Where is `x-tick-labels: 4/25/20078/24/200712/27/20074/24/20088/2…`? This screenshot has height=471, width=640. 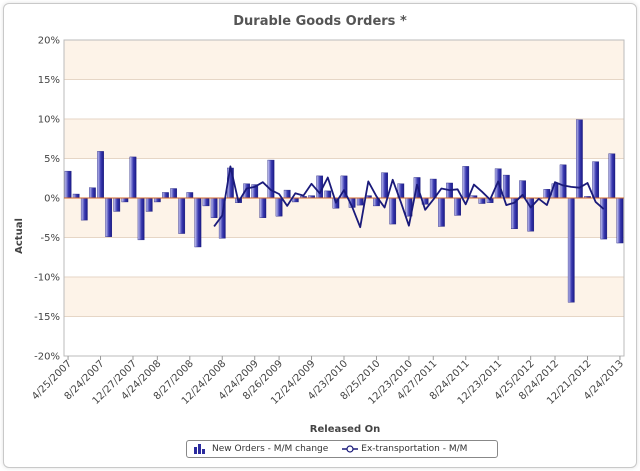 x-tick-labels: 4/25/20078/24/200712/27/20074/24/20088/2… is located at coordinates (328, 381).